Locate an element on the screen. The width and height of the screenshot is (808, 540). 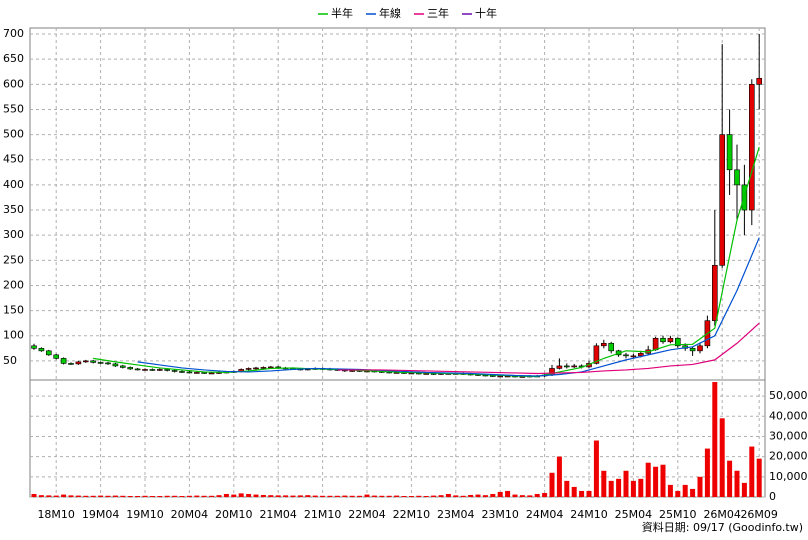
volume-tick-label: 40,000 is located at coordinates (788, 415).